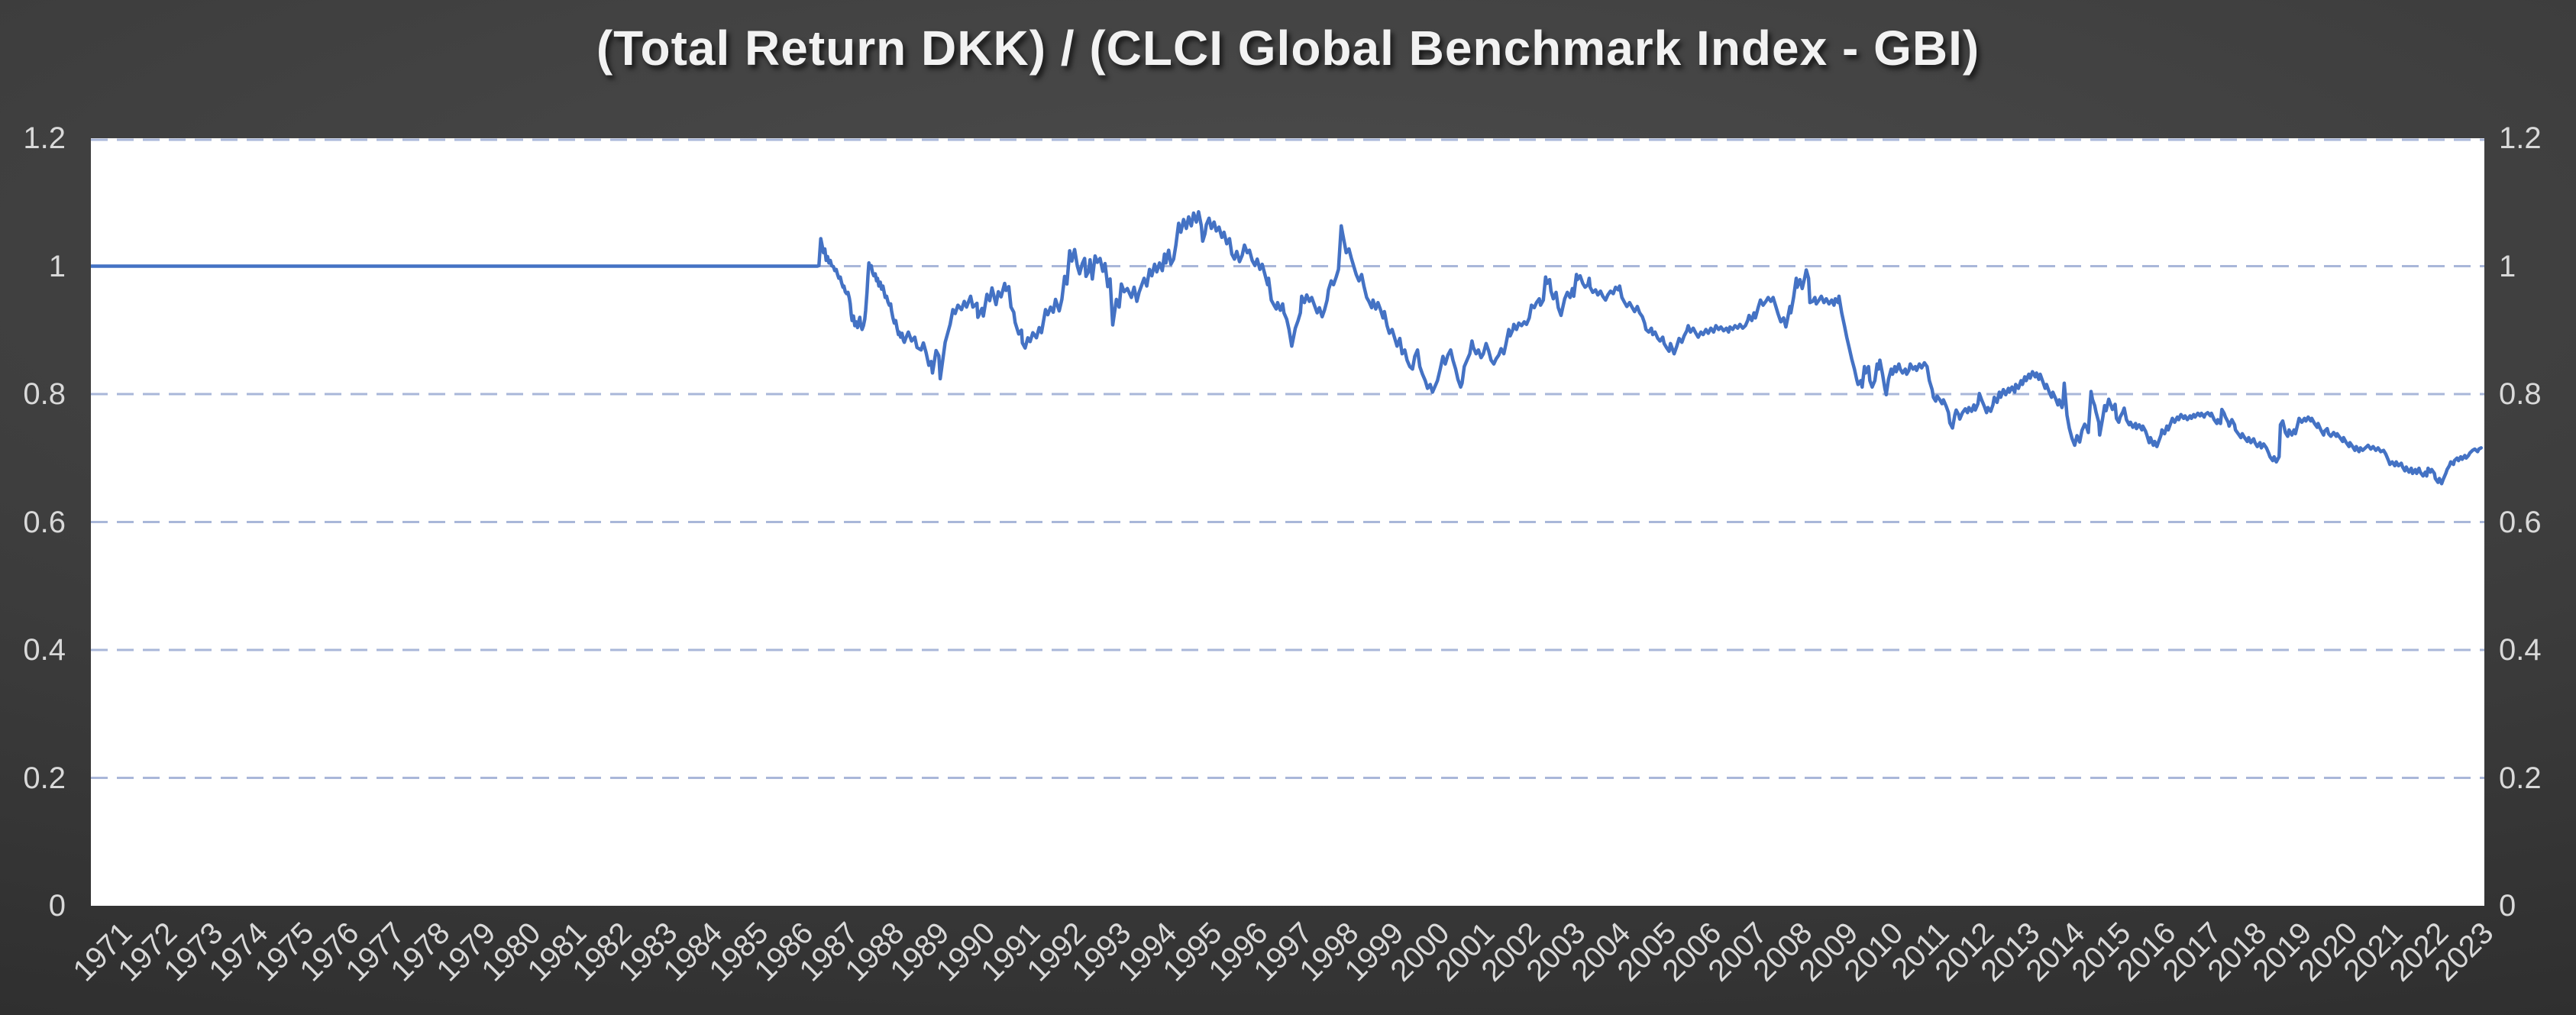  I want to click on y-axis-label-right: 0.8, so click(2520, 394).